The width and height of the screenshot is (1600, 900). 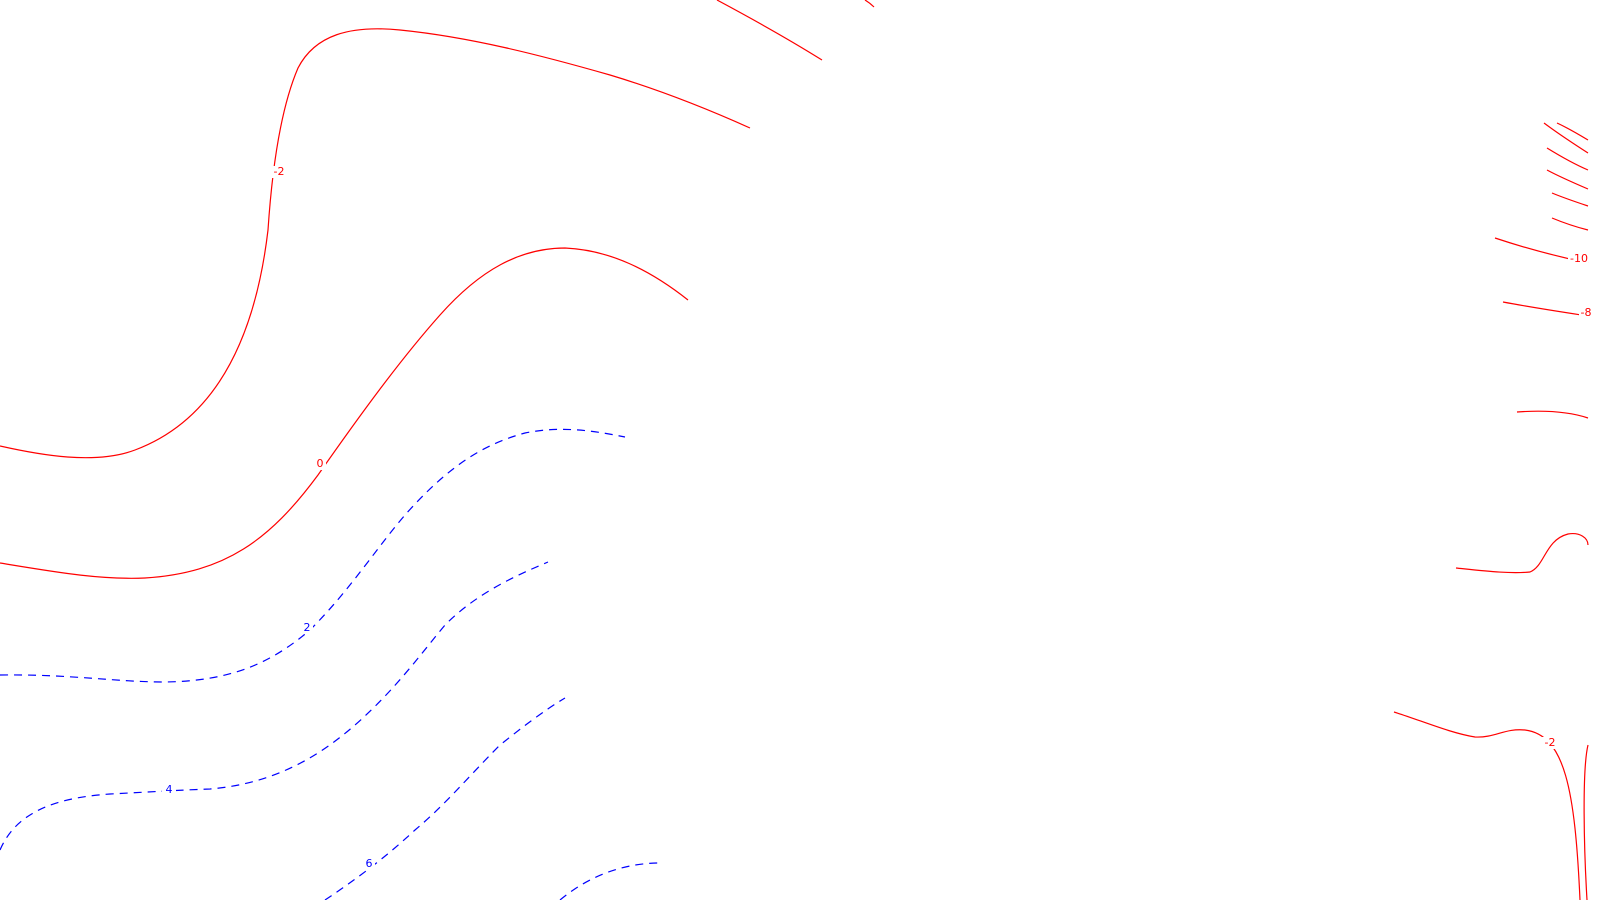 I want to click on contour-label-minus-2-right-text: -2, so click(x=1550, y=742).